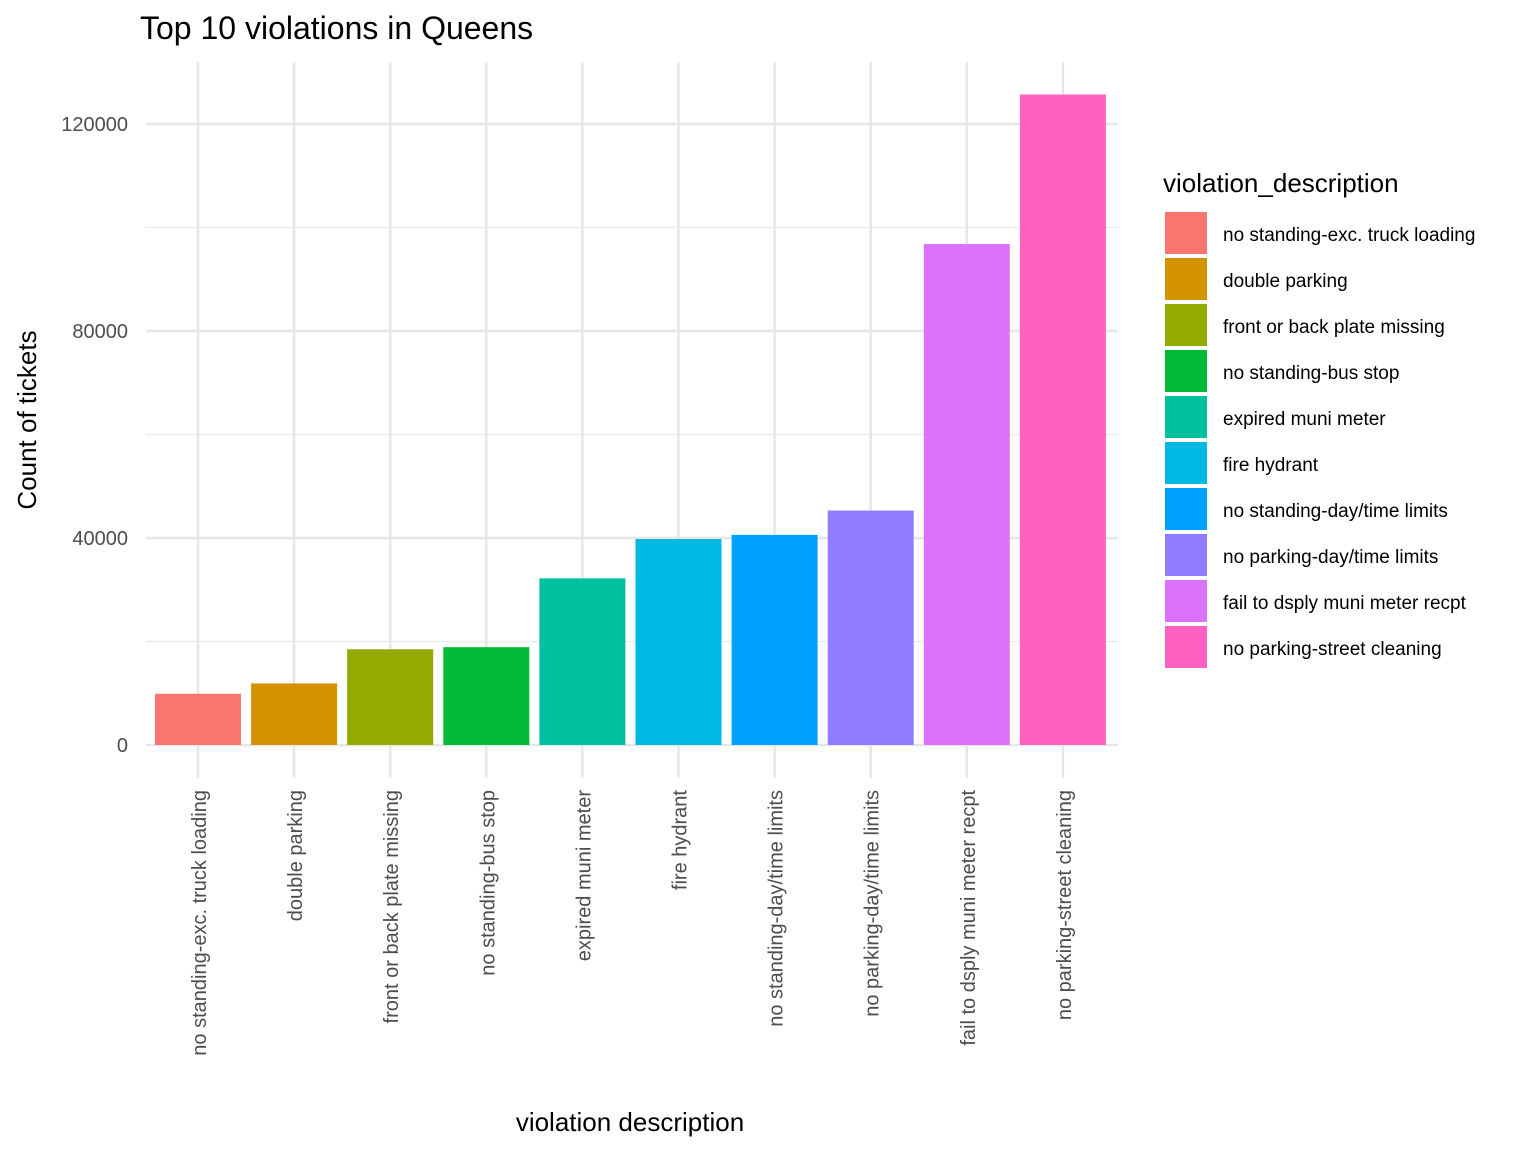 The height and width of the screenshot is (1152, 1536). I want to click on legend-label: no standing-day/time limits, so click(1335, 511).